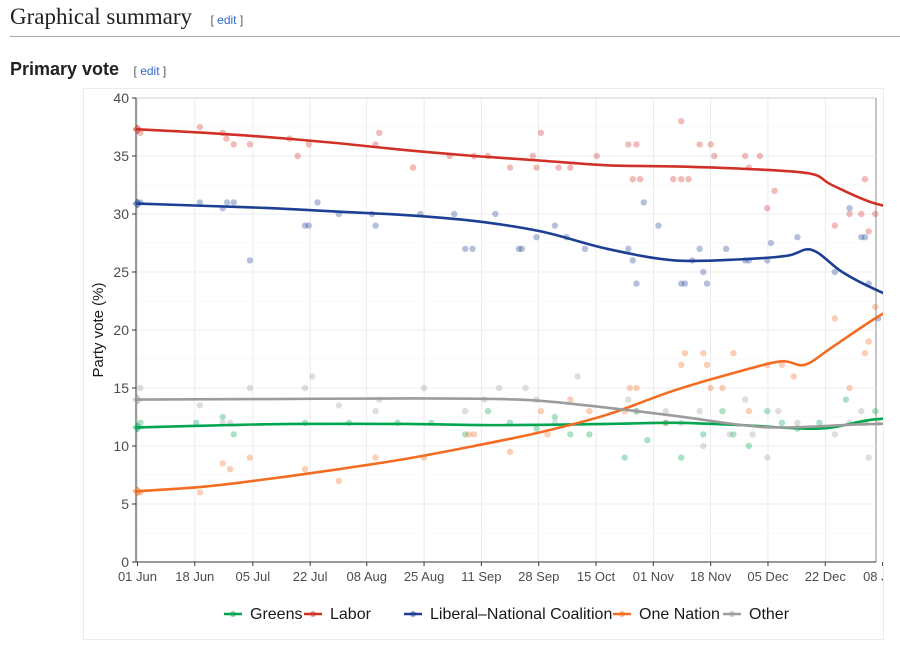 The image size is (900, 657). I want to click on series-points-labor, so click(508, 176).